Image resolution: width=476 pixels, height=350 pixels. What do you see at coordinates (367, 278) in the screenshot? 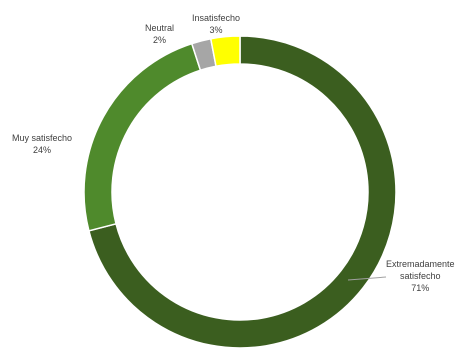
I see `leader-line-extremadamente` at bounding box center [367, 278].